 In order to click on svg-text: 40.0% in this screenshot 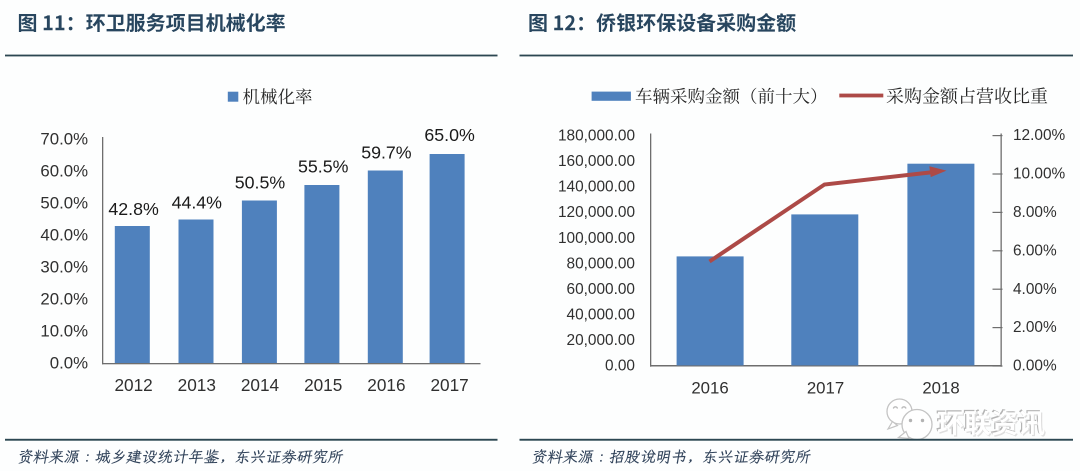, I will do `click(64, 235)`.